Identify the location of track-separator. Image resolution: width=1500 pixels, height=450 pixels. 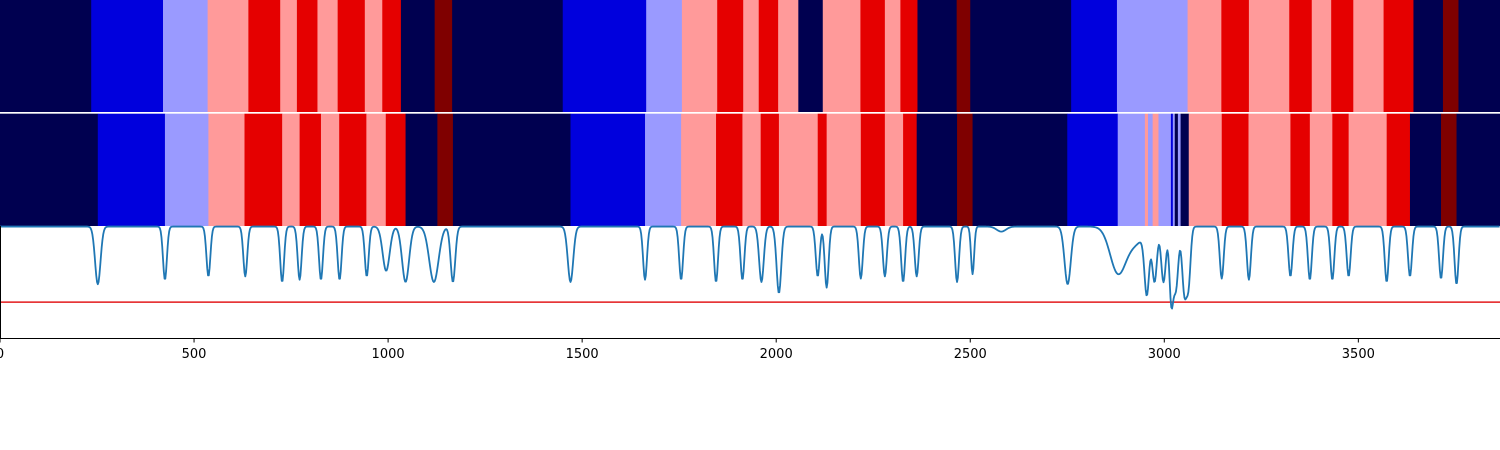
(750, 113).